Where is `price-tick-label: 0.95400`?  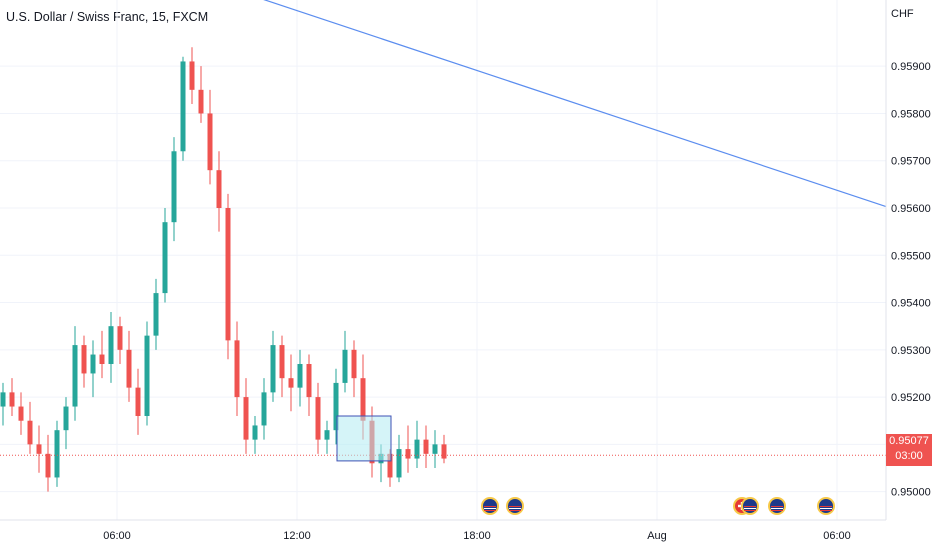 price-tick-label: 0.95400 is located at coordinates (911, 304).